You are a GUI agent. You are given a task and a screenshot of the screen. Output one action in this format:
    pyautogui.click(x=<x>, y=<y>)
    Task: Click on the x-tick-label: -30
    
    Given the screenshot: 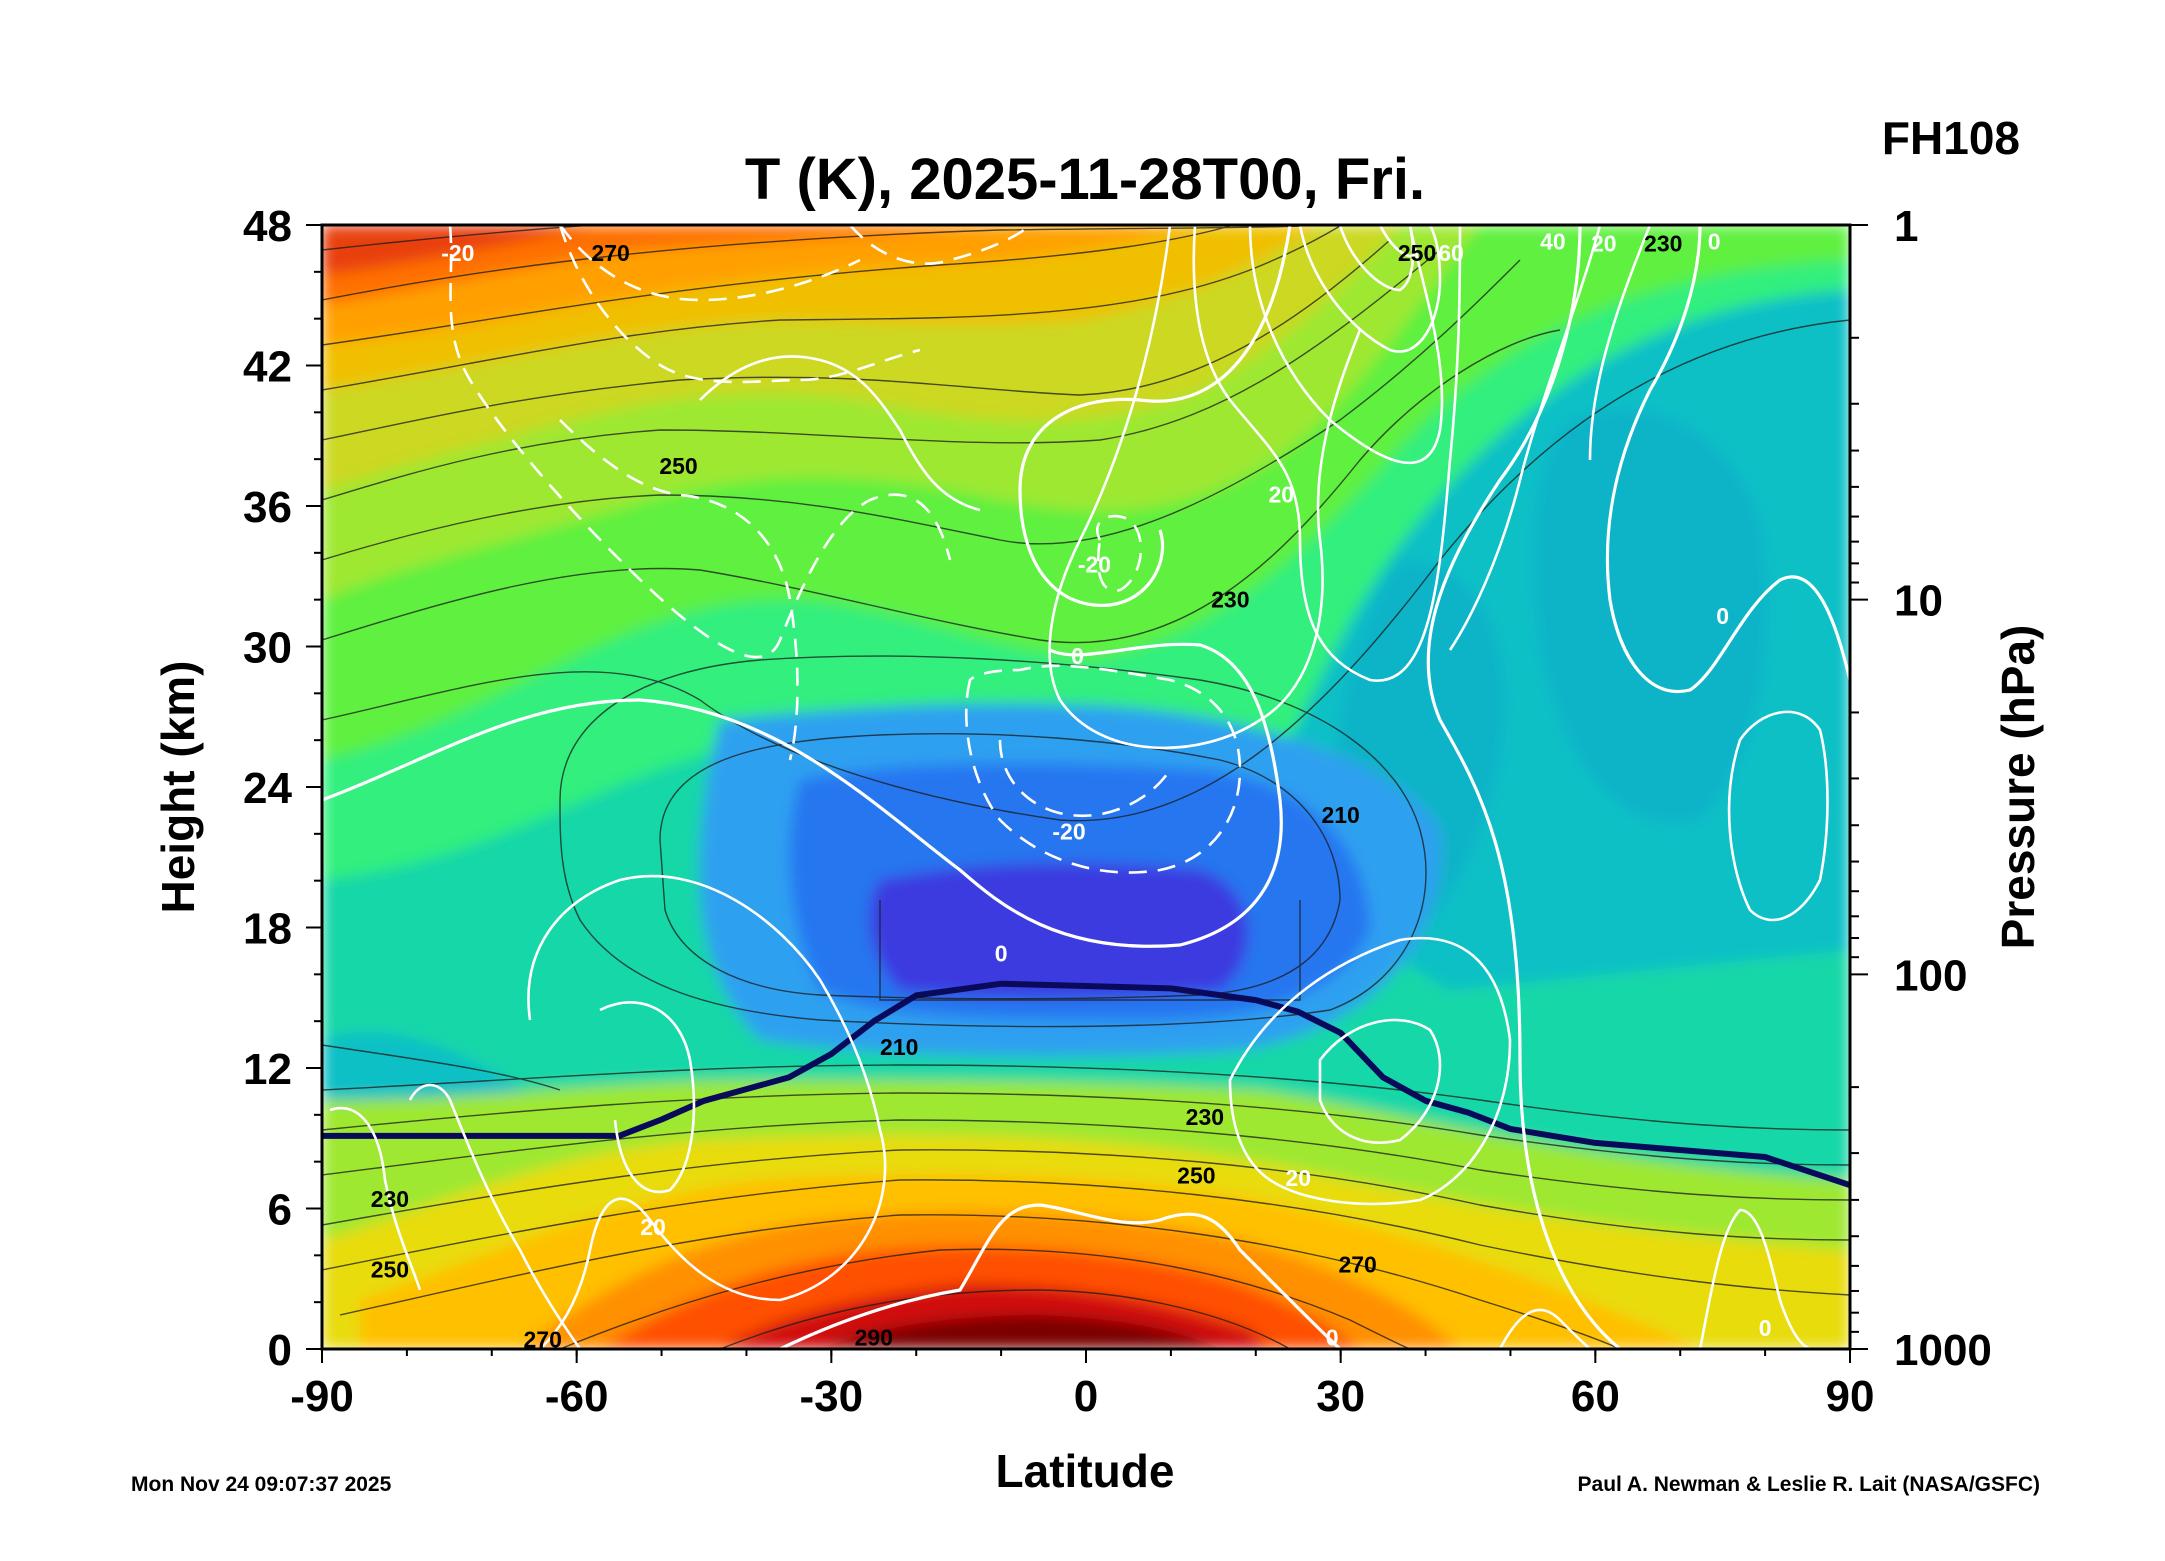 What is the action you would take?
    pyautogui.click(x=832, y=1396)
    